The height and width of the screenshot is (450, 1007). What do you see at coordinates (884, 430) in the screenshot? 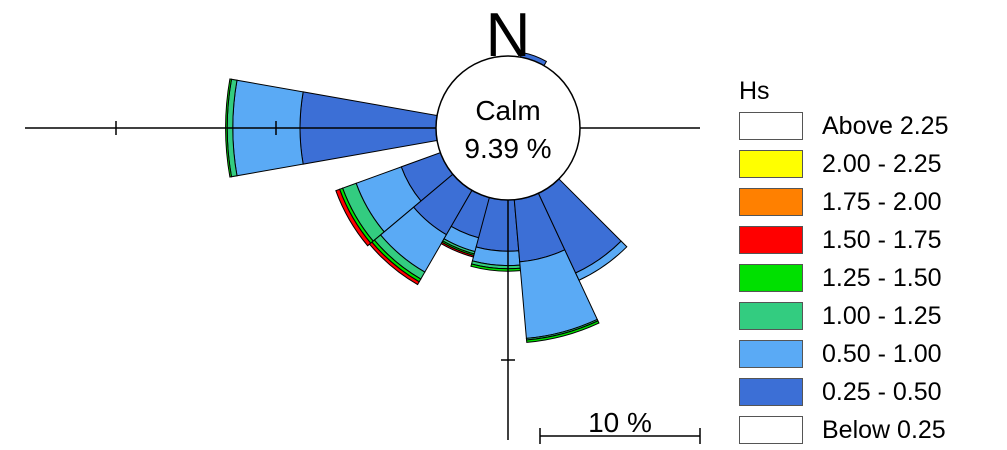
I see `legend-label: Below 0.25` at bounding box center [884, 430].